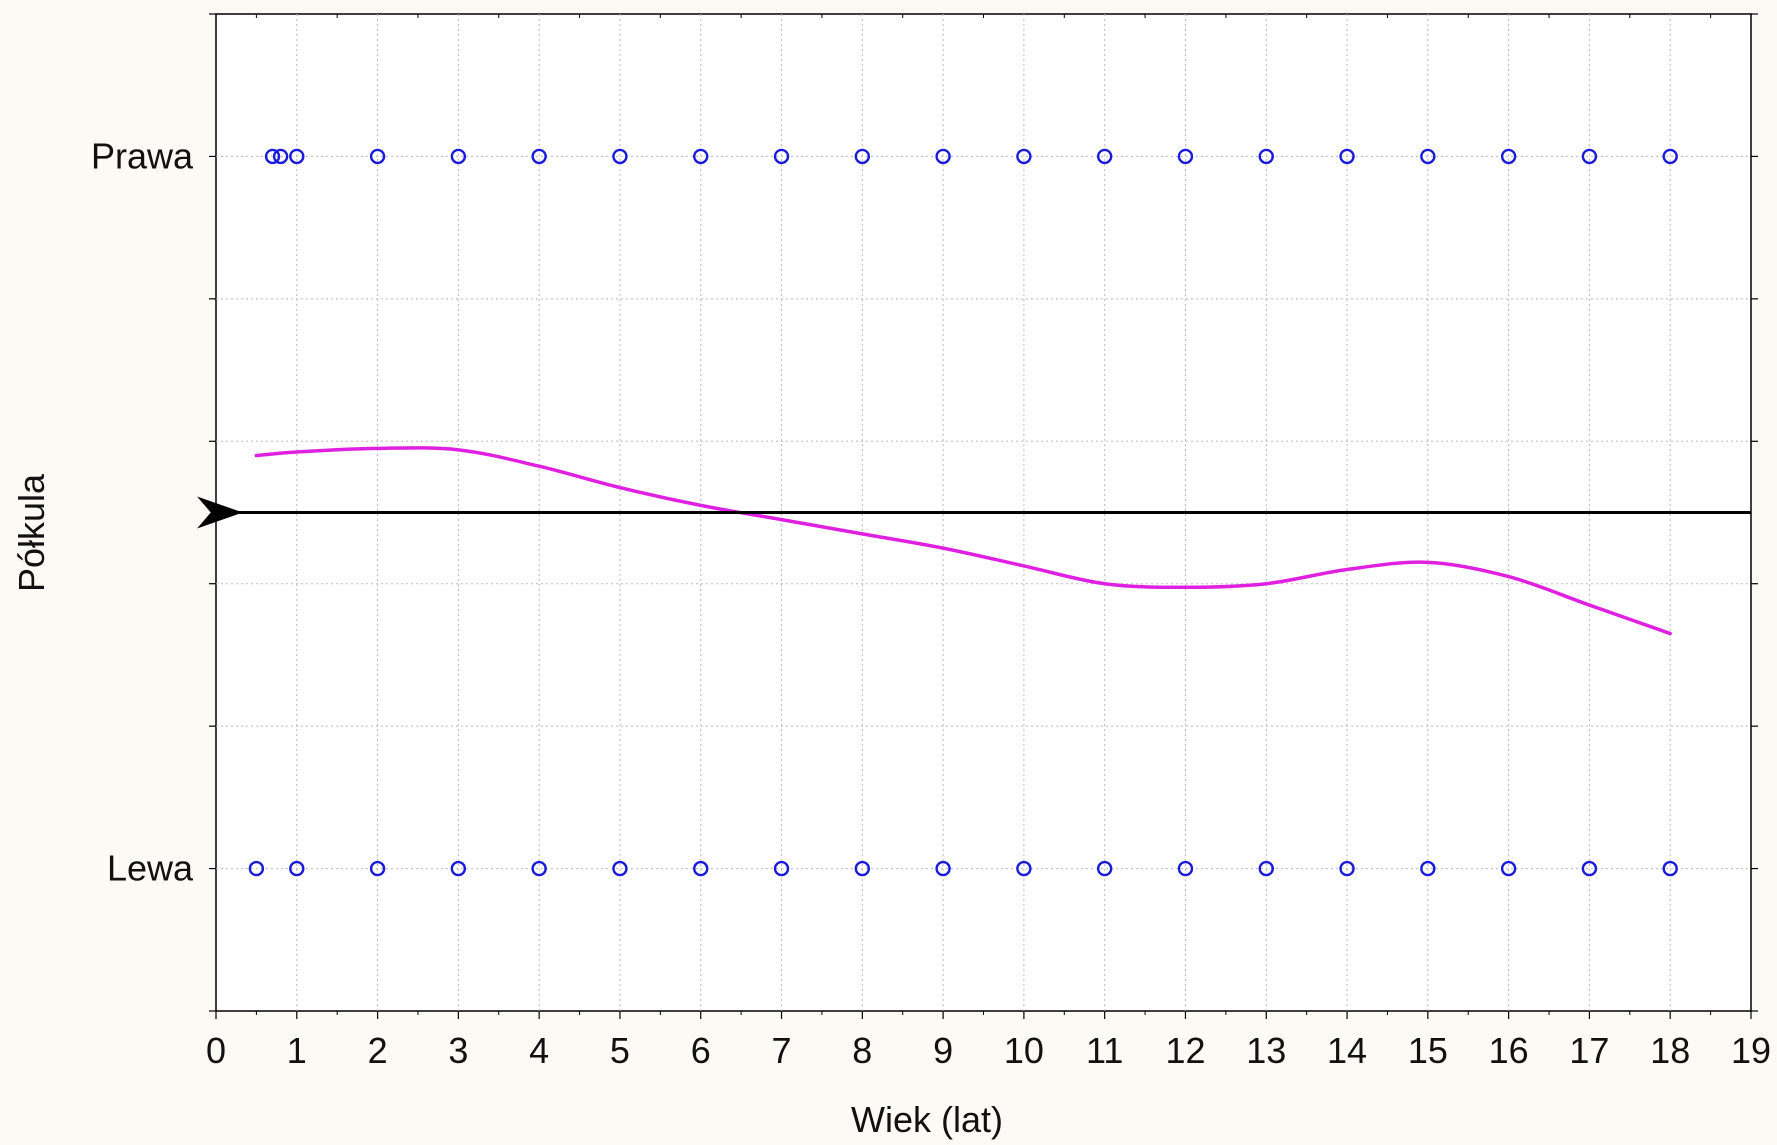 This screenshot has width=1777, height=1145. Describe the element at coordinates (701, 1050) in the screenshot. I see `x-tick-label: 6` at that location.